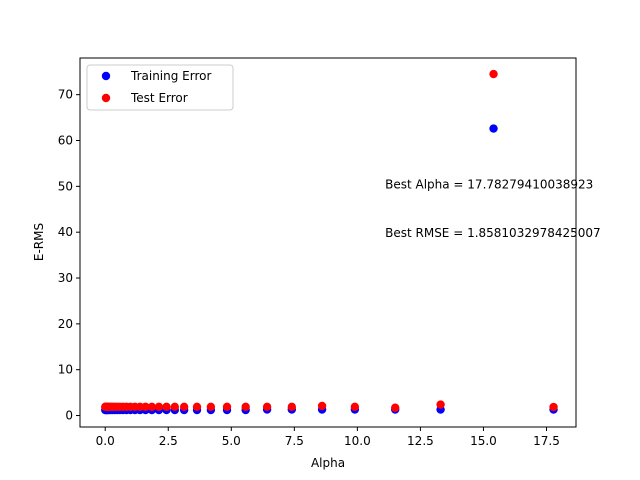  Describe the element at coordinates (65, 232) in the screenshot. I see `y-tick-label: 40` at that location.